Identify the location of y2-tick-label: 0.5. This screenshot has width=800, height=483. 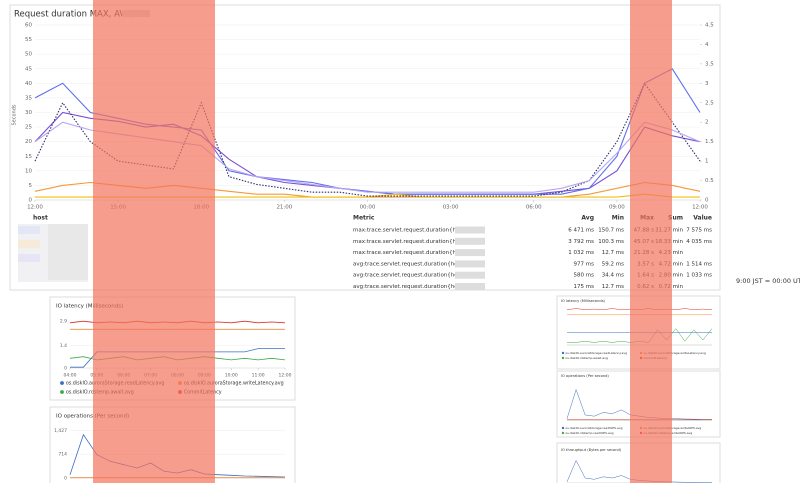
(709, 181).